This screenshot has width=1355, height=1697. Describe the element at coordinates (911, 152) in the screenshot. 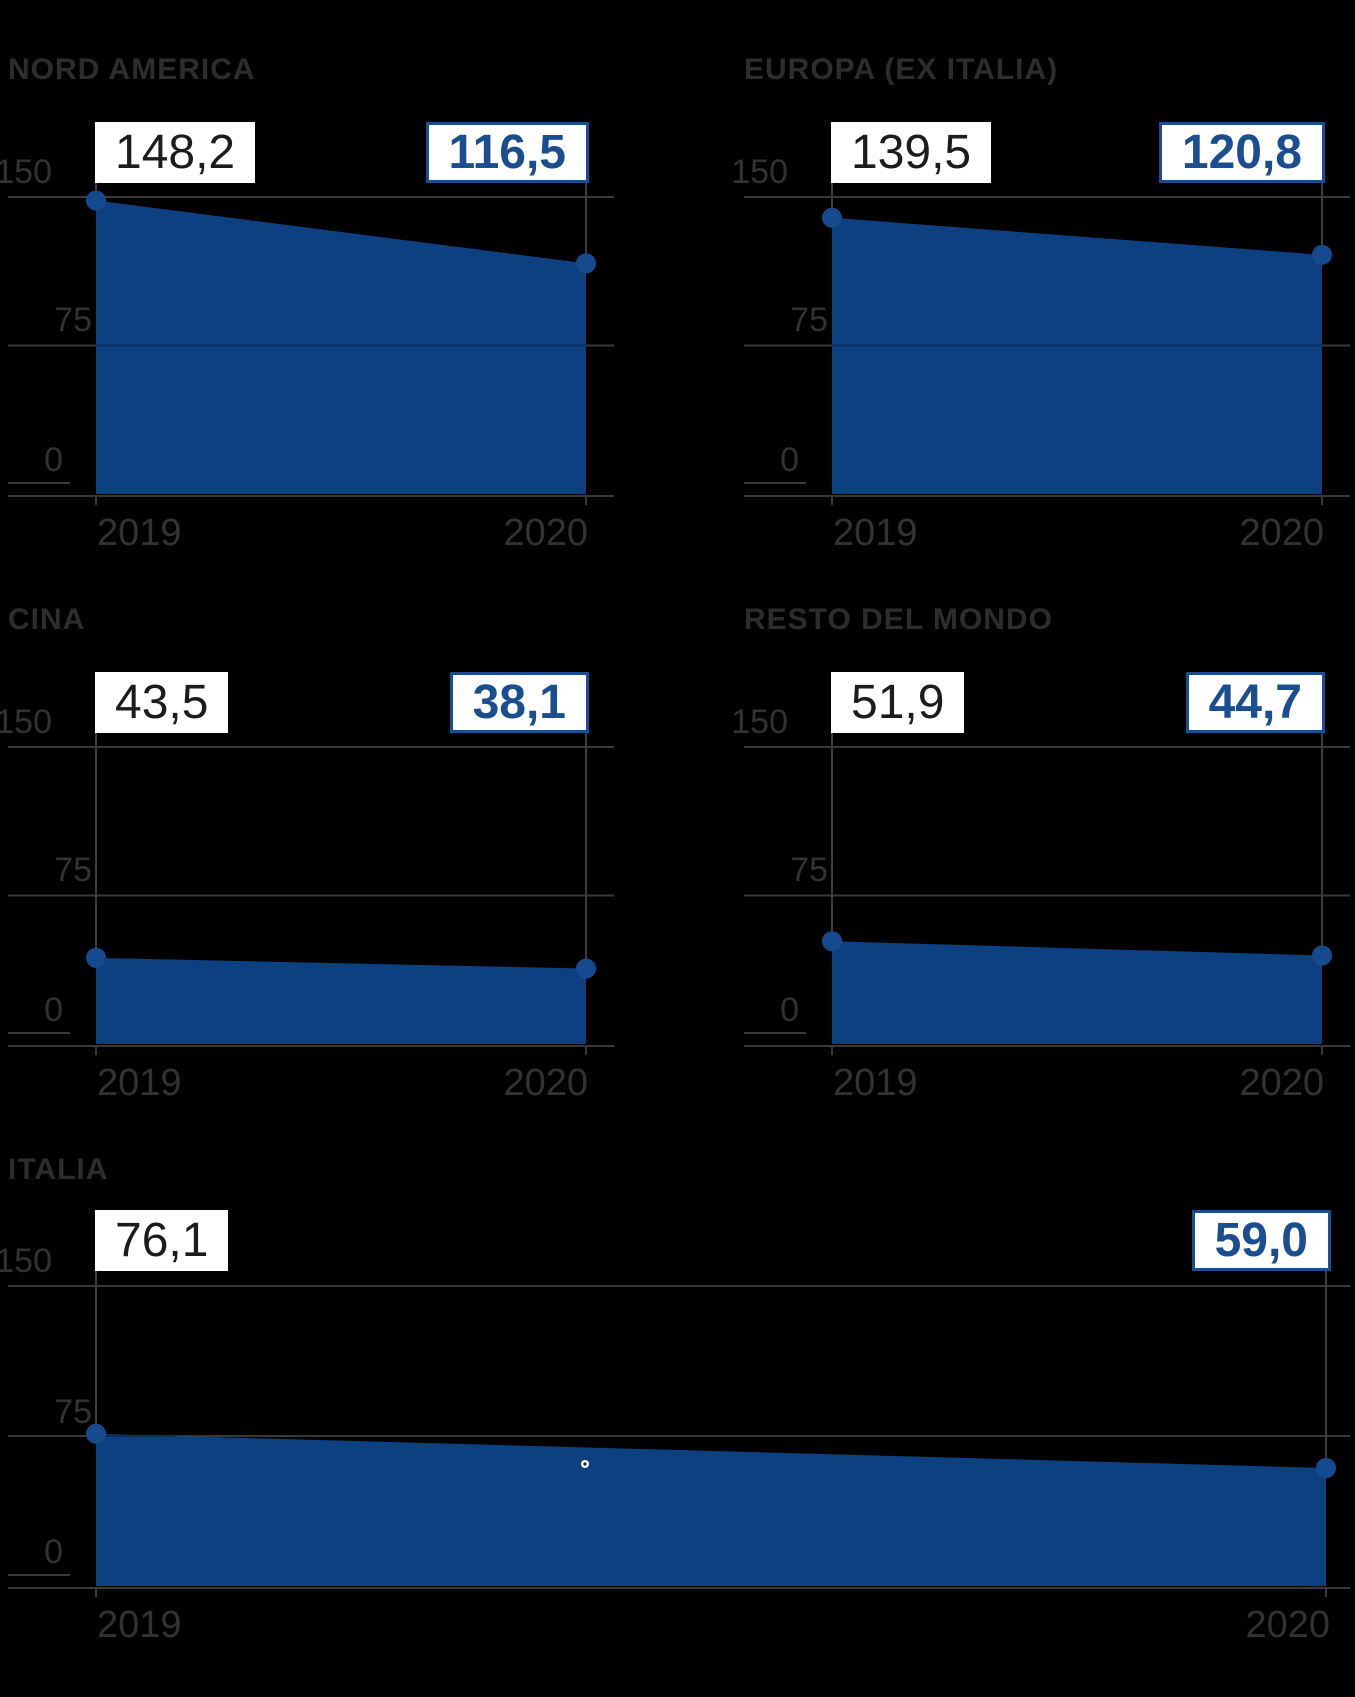

I see `value-callout-2019: 139,5` at that location.